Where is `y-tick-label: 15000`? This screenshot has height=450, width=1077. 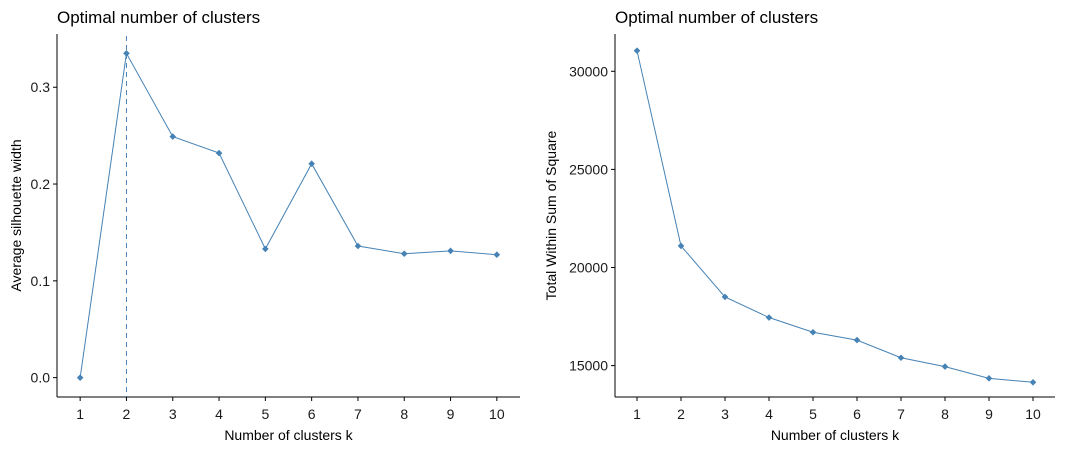
y-tick-label: 15000 is located at coordinates (588, 366).